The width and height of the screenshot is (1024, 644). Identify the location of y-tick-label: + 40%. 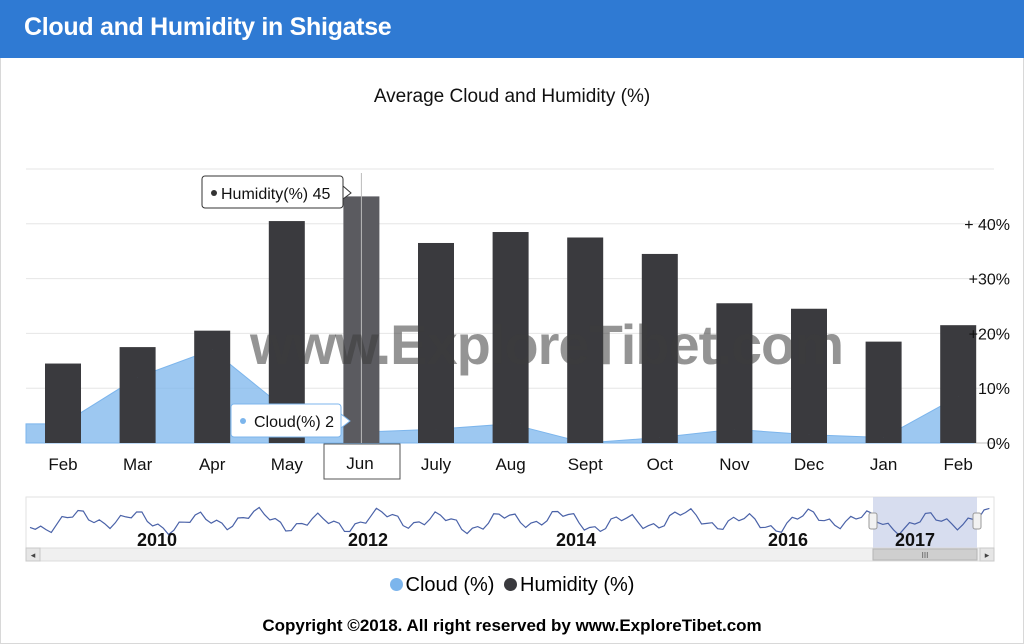
(987, 225).